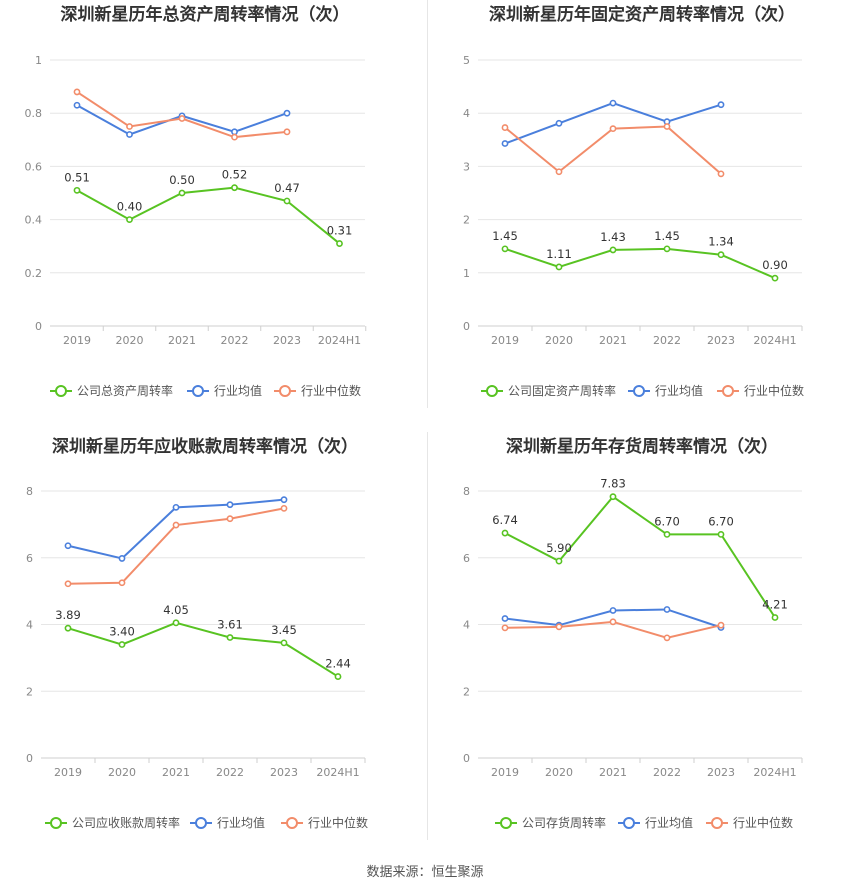 The height and width of the screenshot is (891, 850). I want to click on y-tick-label: 0.2, so click(34, 273).